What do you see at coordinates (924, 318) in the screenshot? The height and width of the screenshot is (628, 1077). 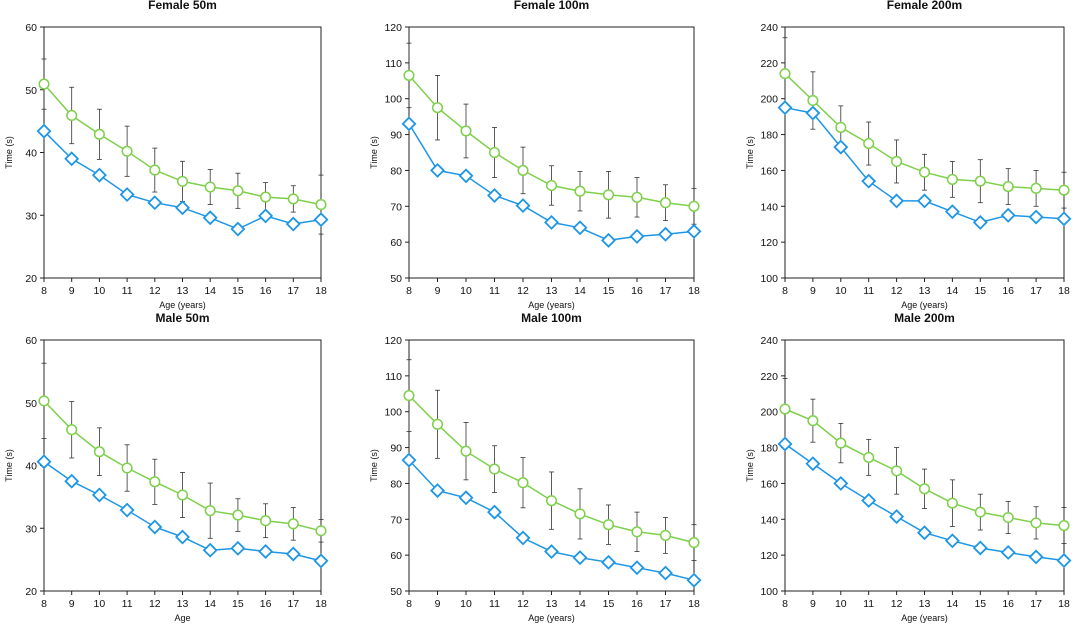 I see `chart-title: Male 200m` at bounding box center [924, 318].